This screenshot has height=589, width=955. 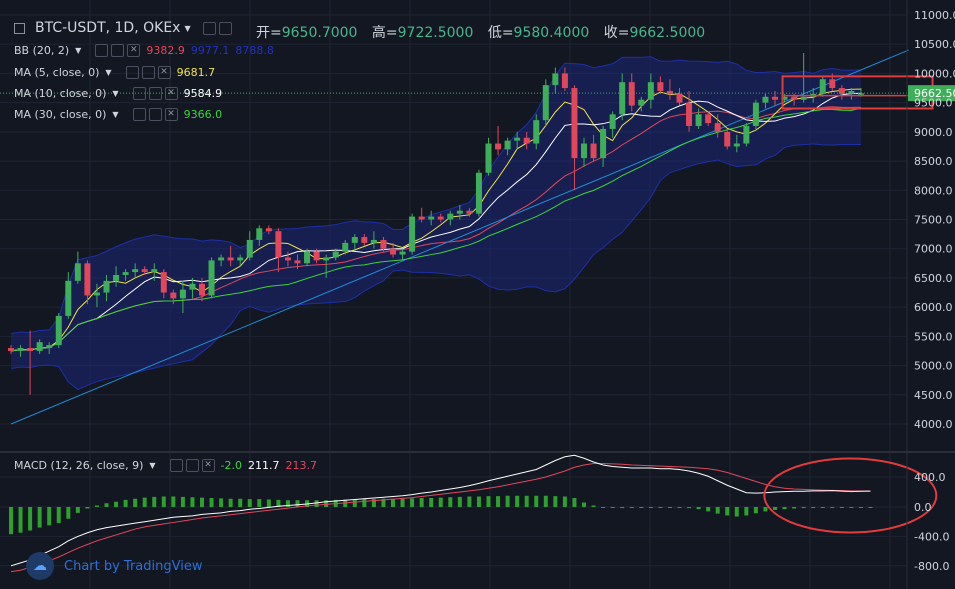 I want to click on legend-ma10: MA (10, close, 0) ▼ ✕ 9584.9, so click(x=118, y=93).